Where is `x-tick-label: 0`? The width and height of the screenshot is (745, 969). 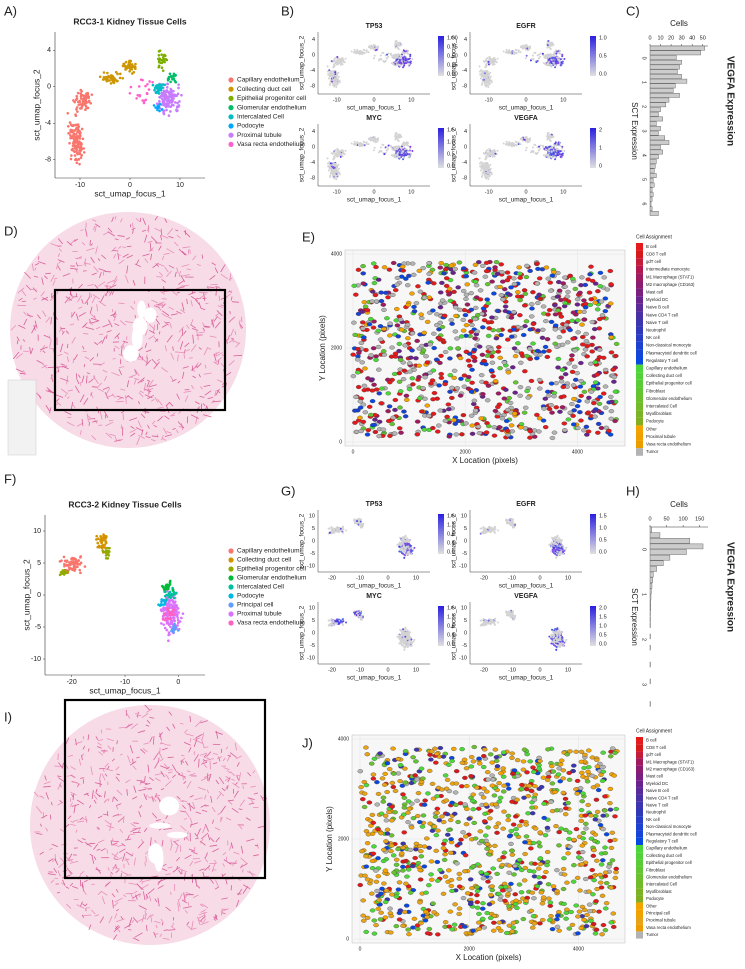
x-tick-label: 0 is located at coordinates (373, 192).